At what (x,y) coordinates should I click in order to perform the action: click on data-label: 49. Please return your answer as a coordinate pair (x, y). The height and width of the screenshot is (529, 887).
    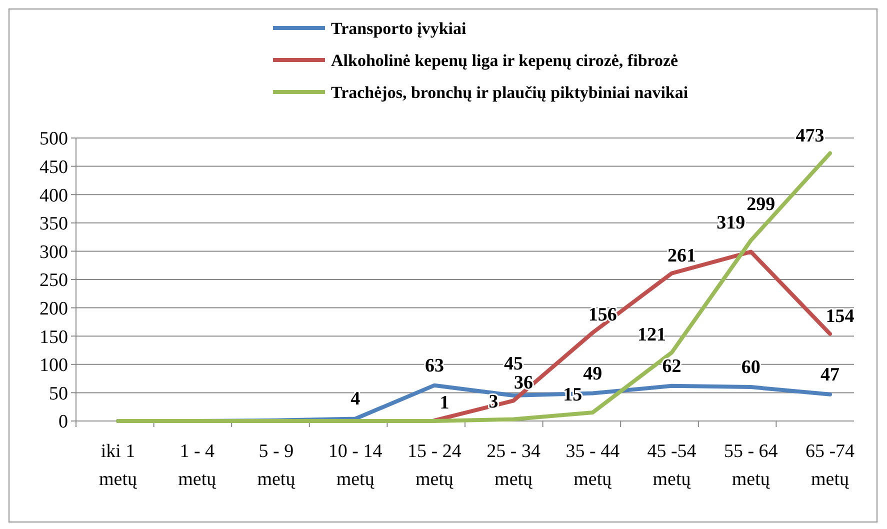
    Looking at the image, I should click on (592, 373).